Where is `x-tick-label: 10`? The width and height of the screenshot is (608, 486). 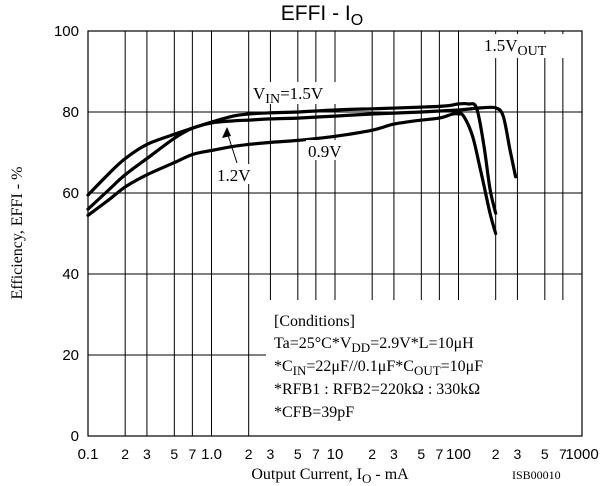 x-tick-label: 10 is located at coordinates (335, 454).